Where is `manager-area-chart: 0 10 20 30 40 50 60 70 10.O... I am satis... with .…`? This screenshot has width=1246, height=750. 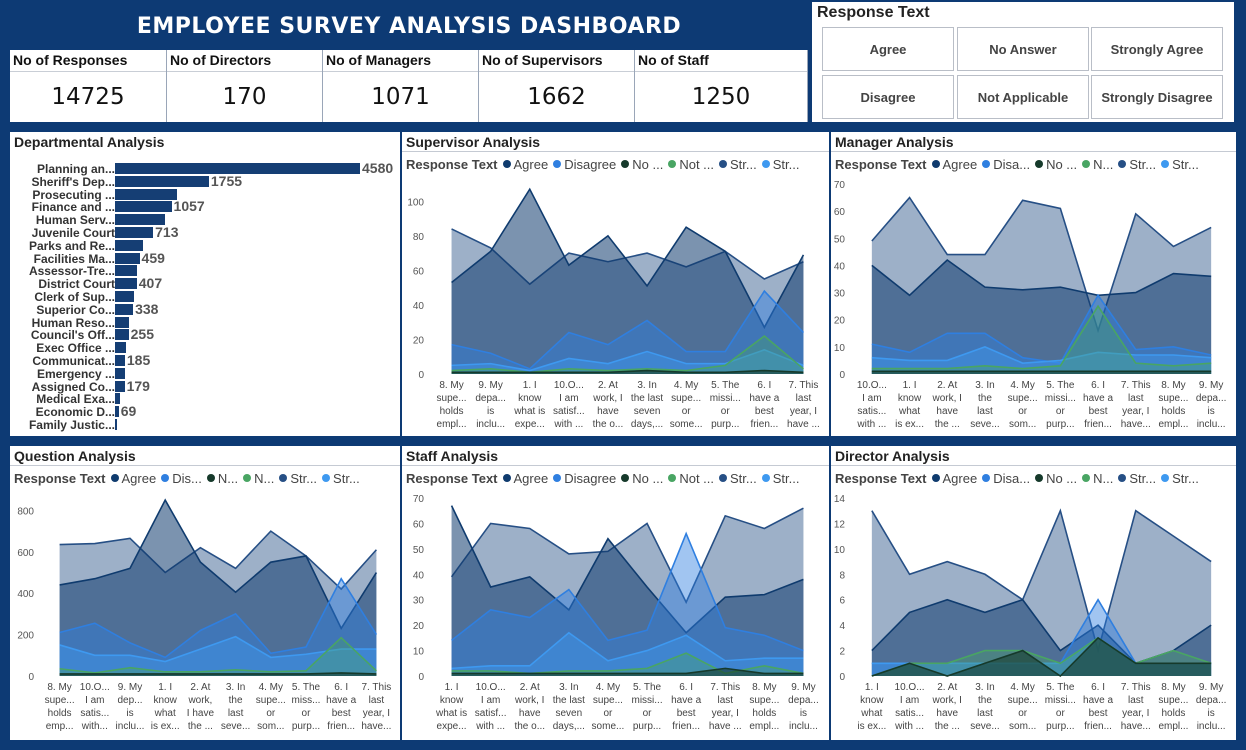
manager-area-chart: 0 10 20 30 40 50 60 70 10.O... I am satis... with .… is located at coordinates (1033, 307).